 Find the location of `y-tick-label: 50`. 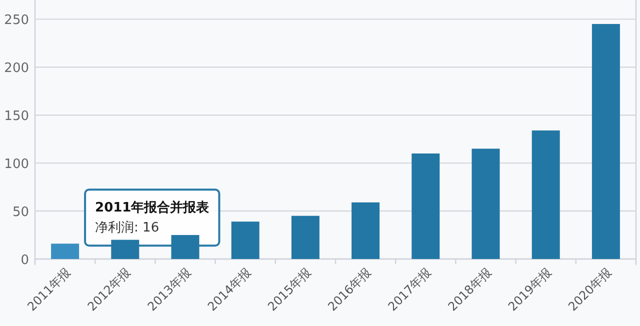

y-tick-label: 50 is located at coordinates (20, 212).